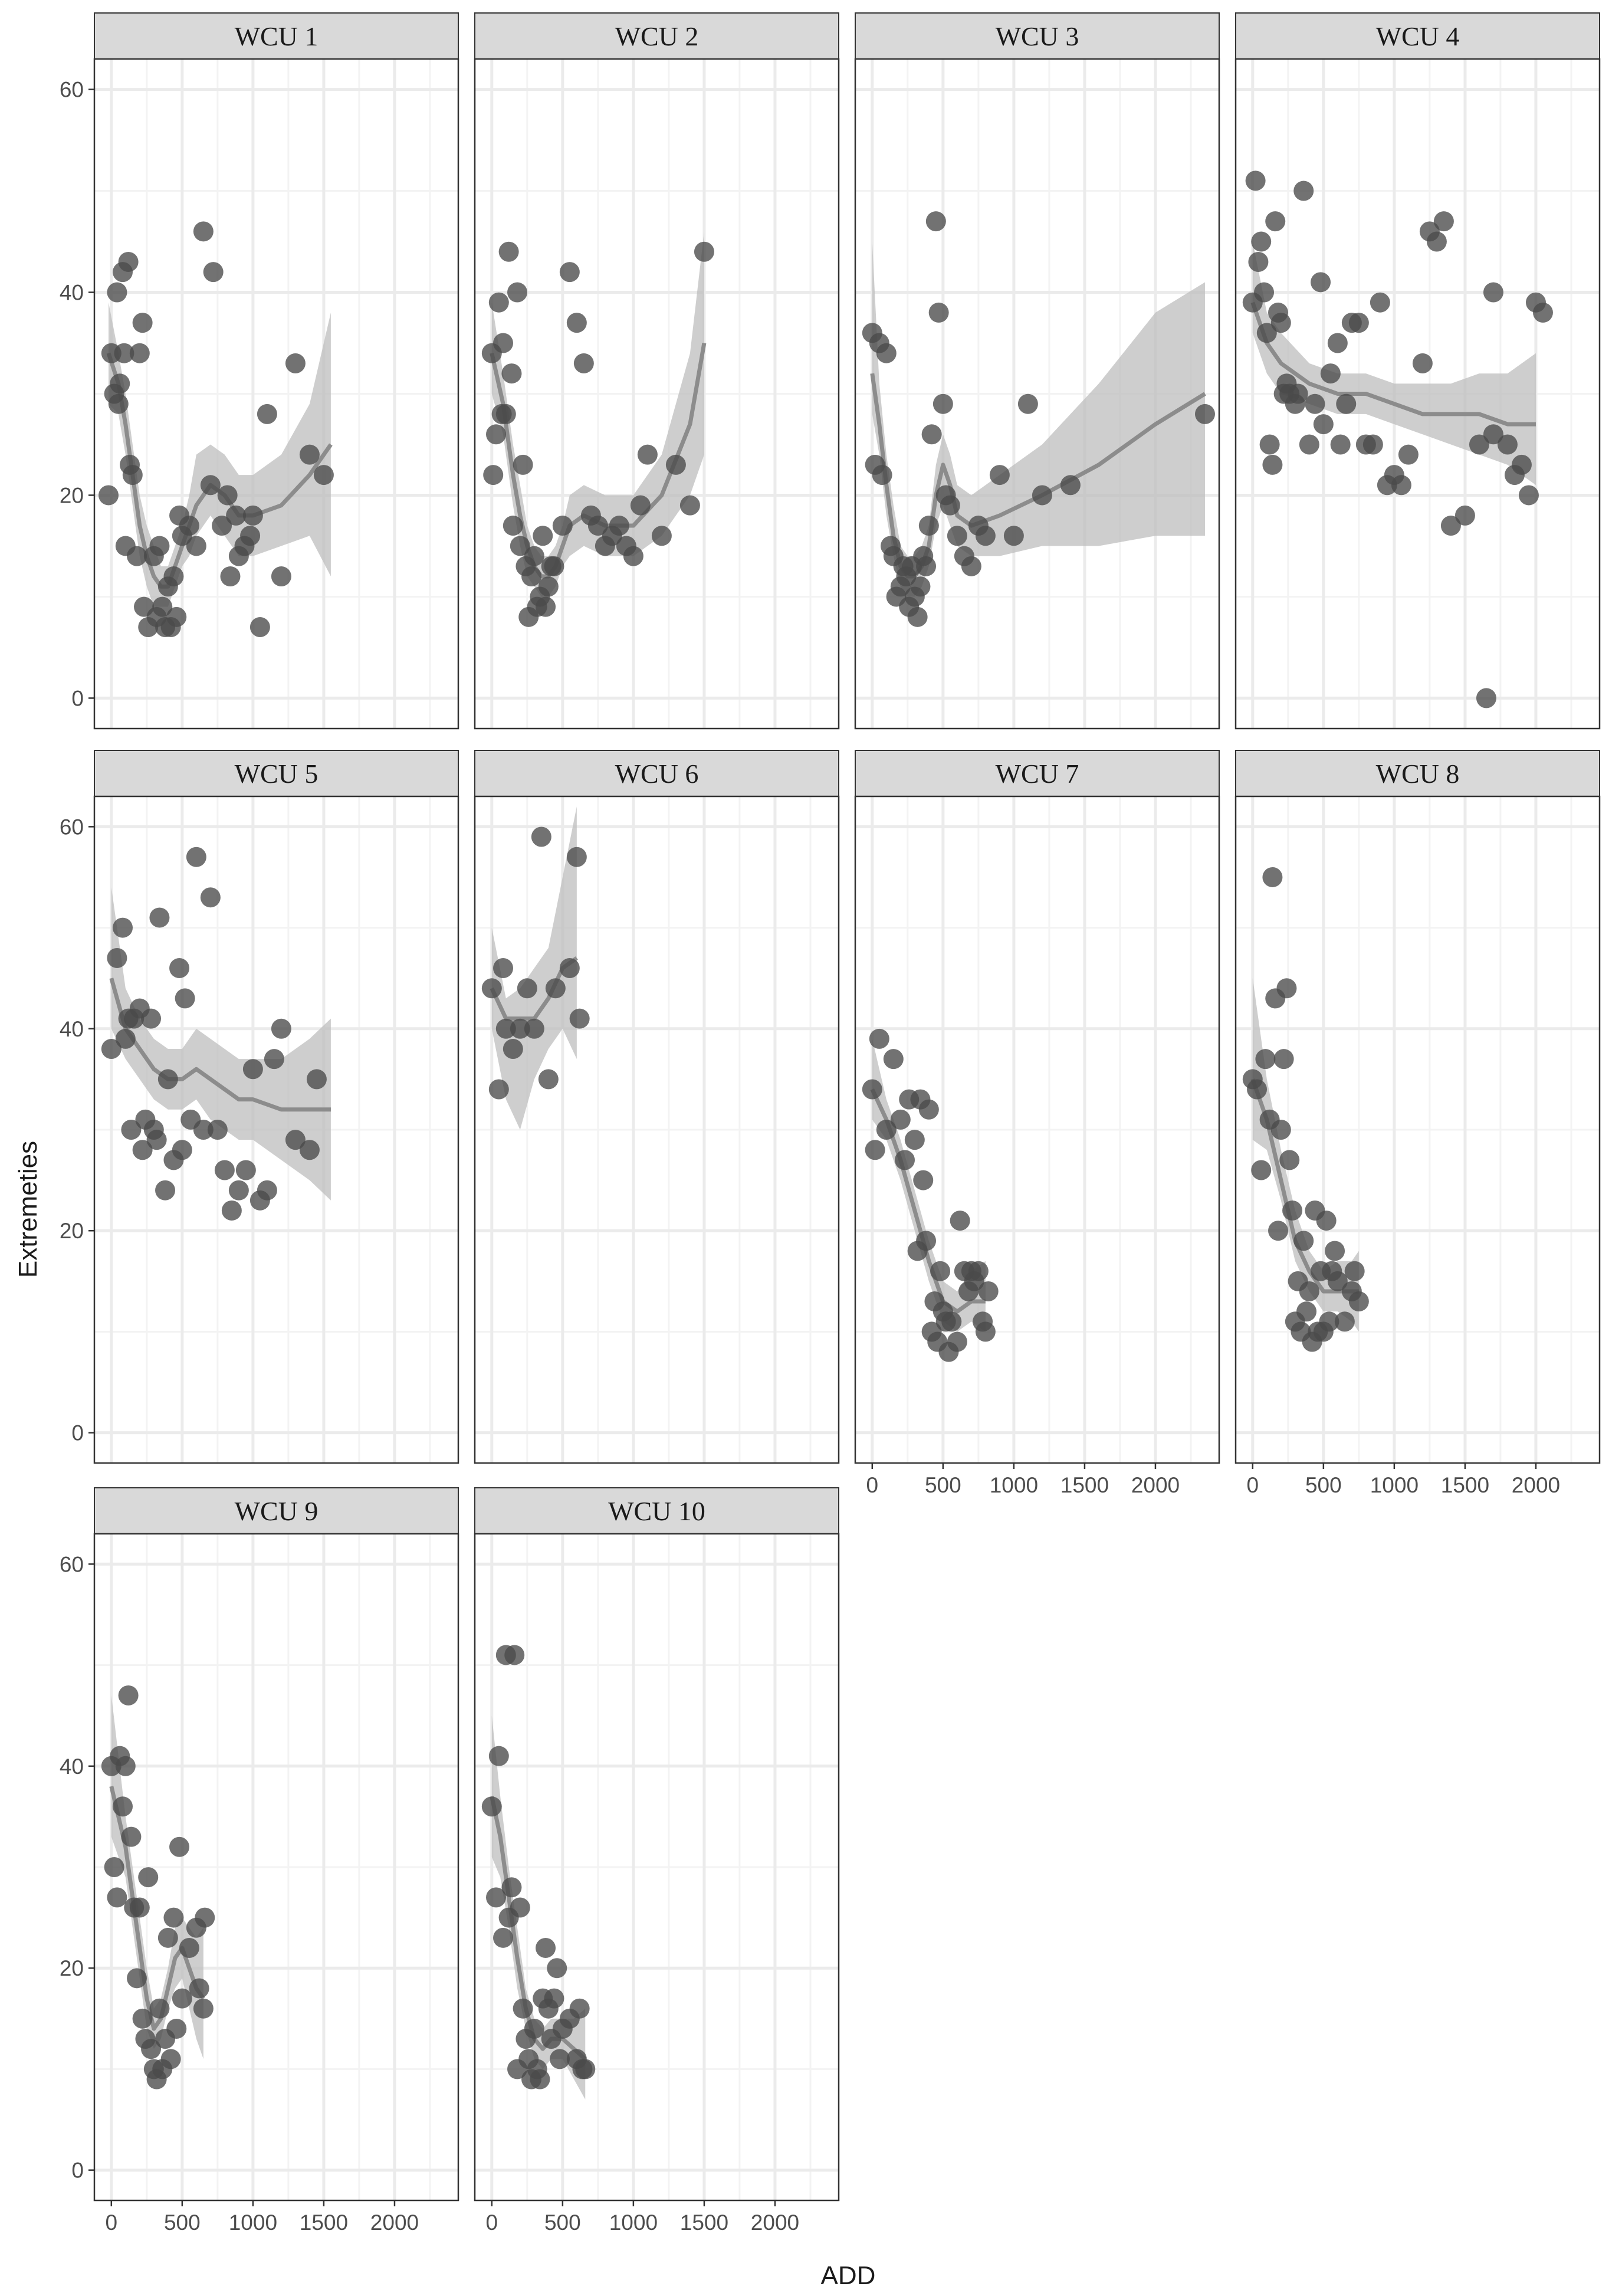 This screenshot has width=1622, height=2296. Describe the element at coordinates (72, 1231) in the screenshot. I see `y-tick-label: 20` at that location.